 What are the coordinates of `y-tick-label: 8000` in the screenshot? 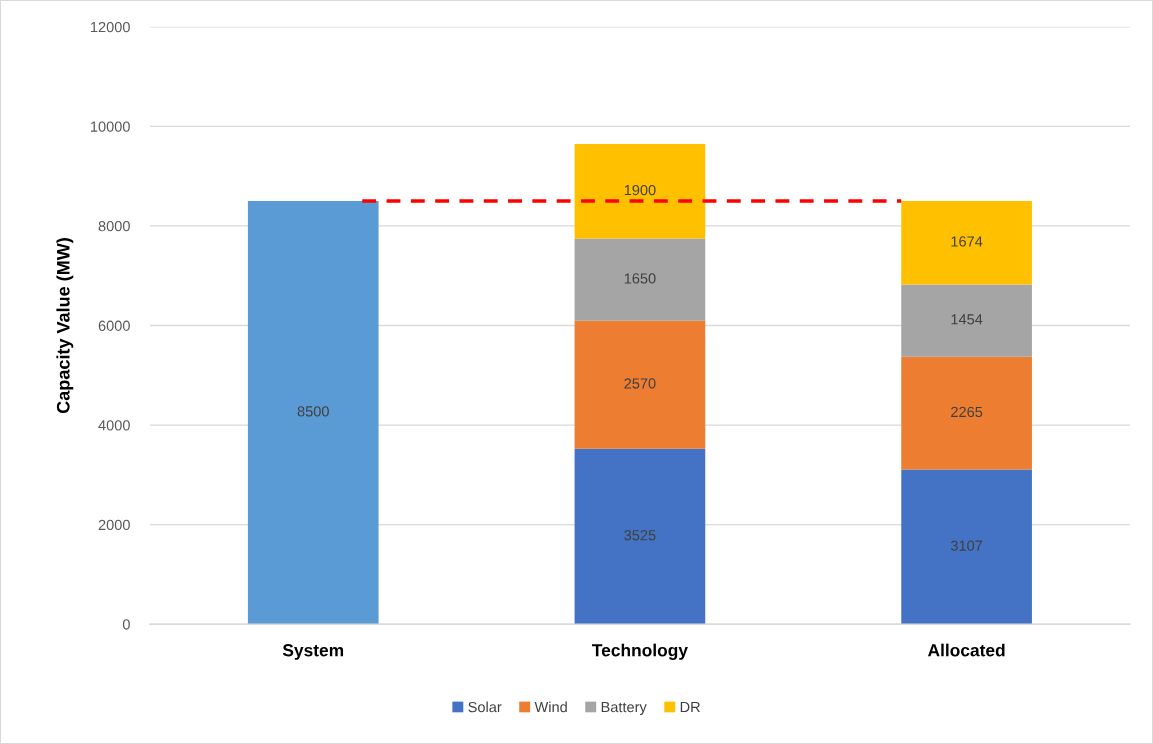 It's located at (114, 226).